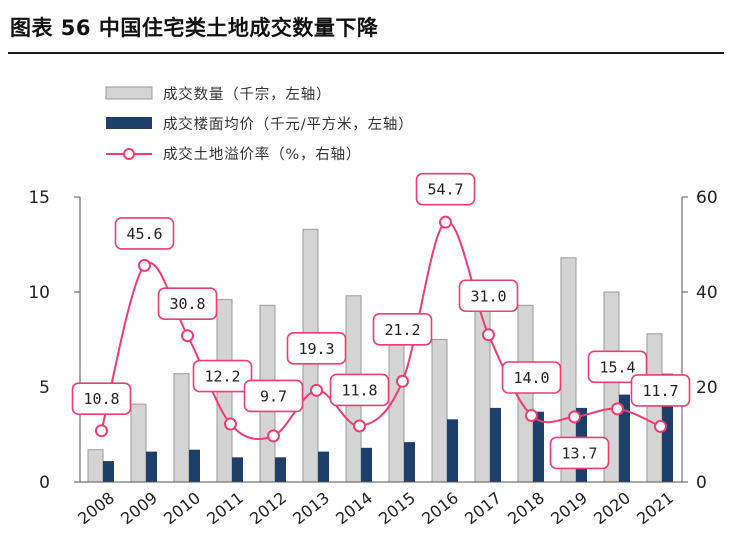  Describe the element at coordinates (101, 431) in the screenshot. I see `premium-point-2008` at that location.